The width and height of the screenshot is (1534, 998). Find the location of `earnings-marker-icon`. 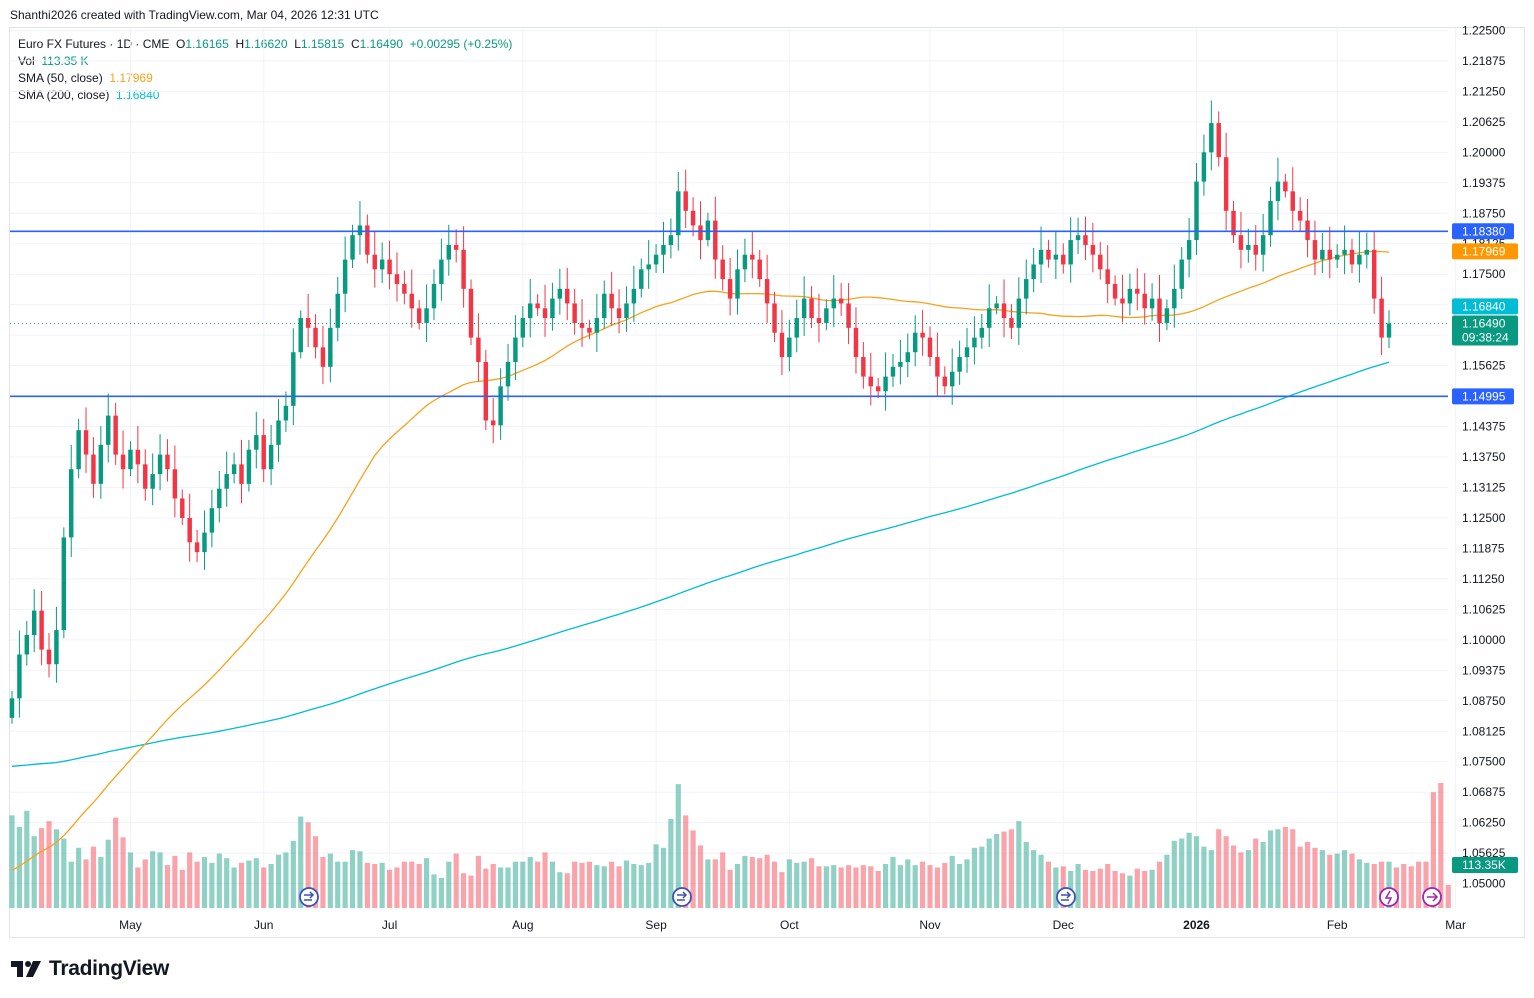

earnings-marker-icon is located at coordinates (1389, 897).